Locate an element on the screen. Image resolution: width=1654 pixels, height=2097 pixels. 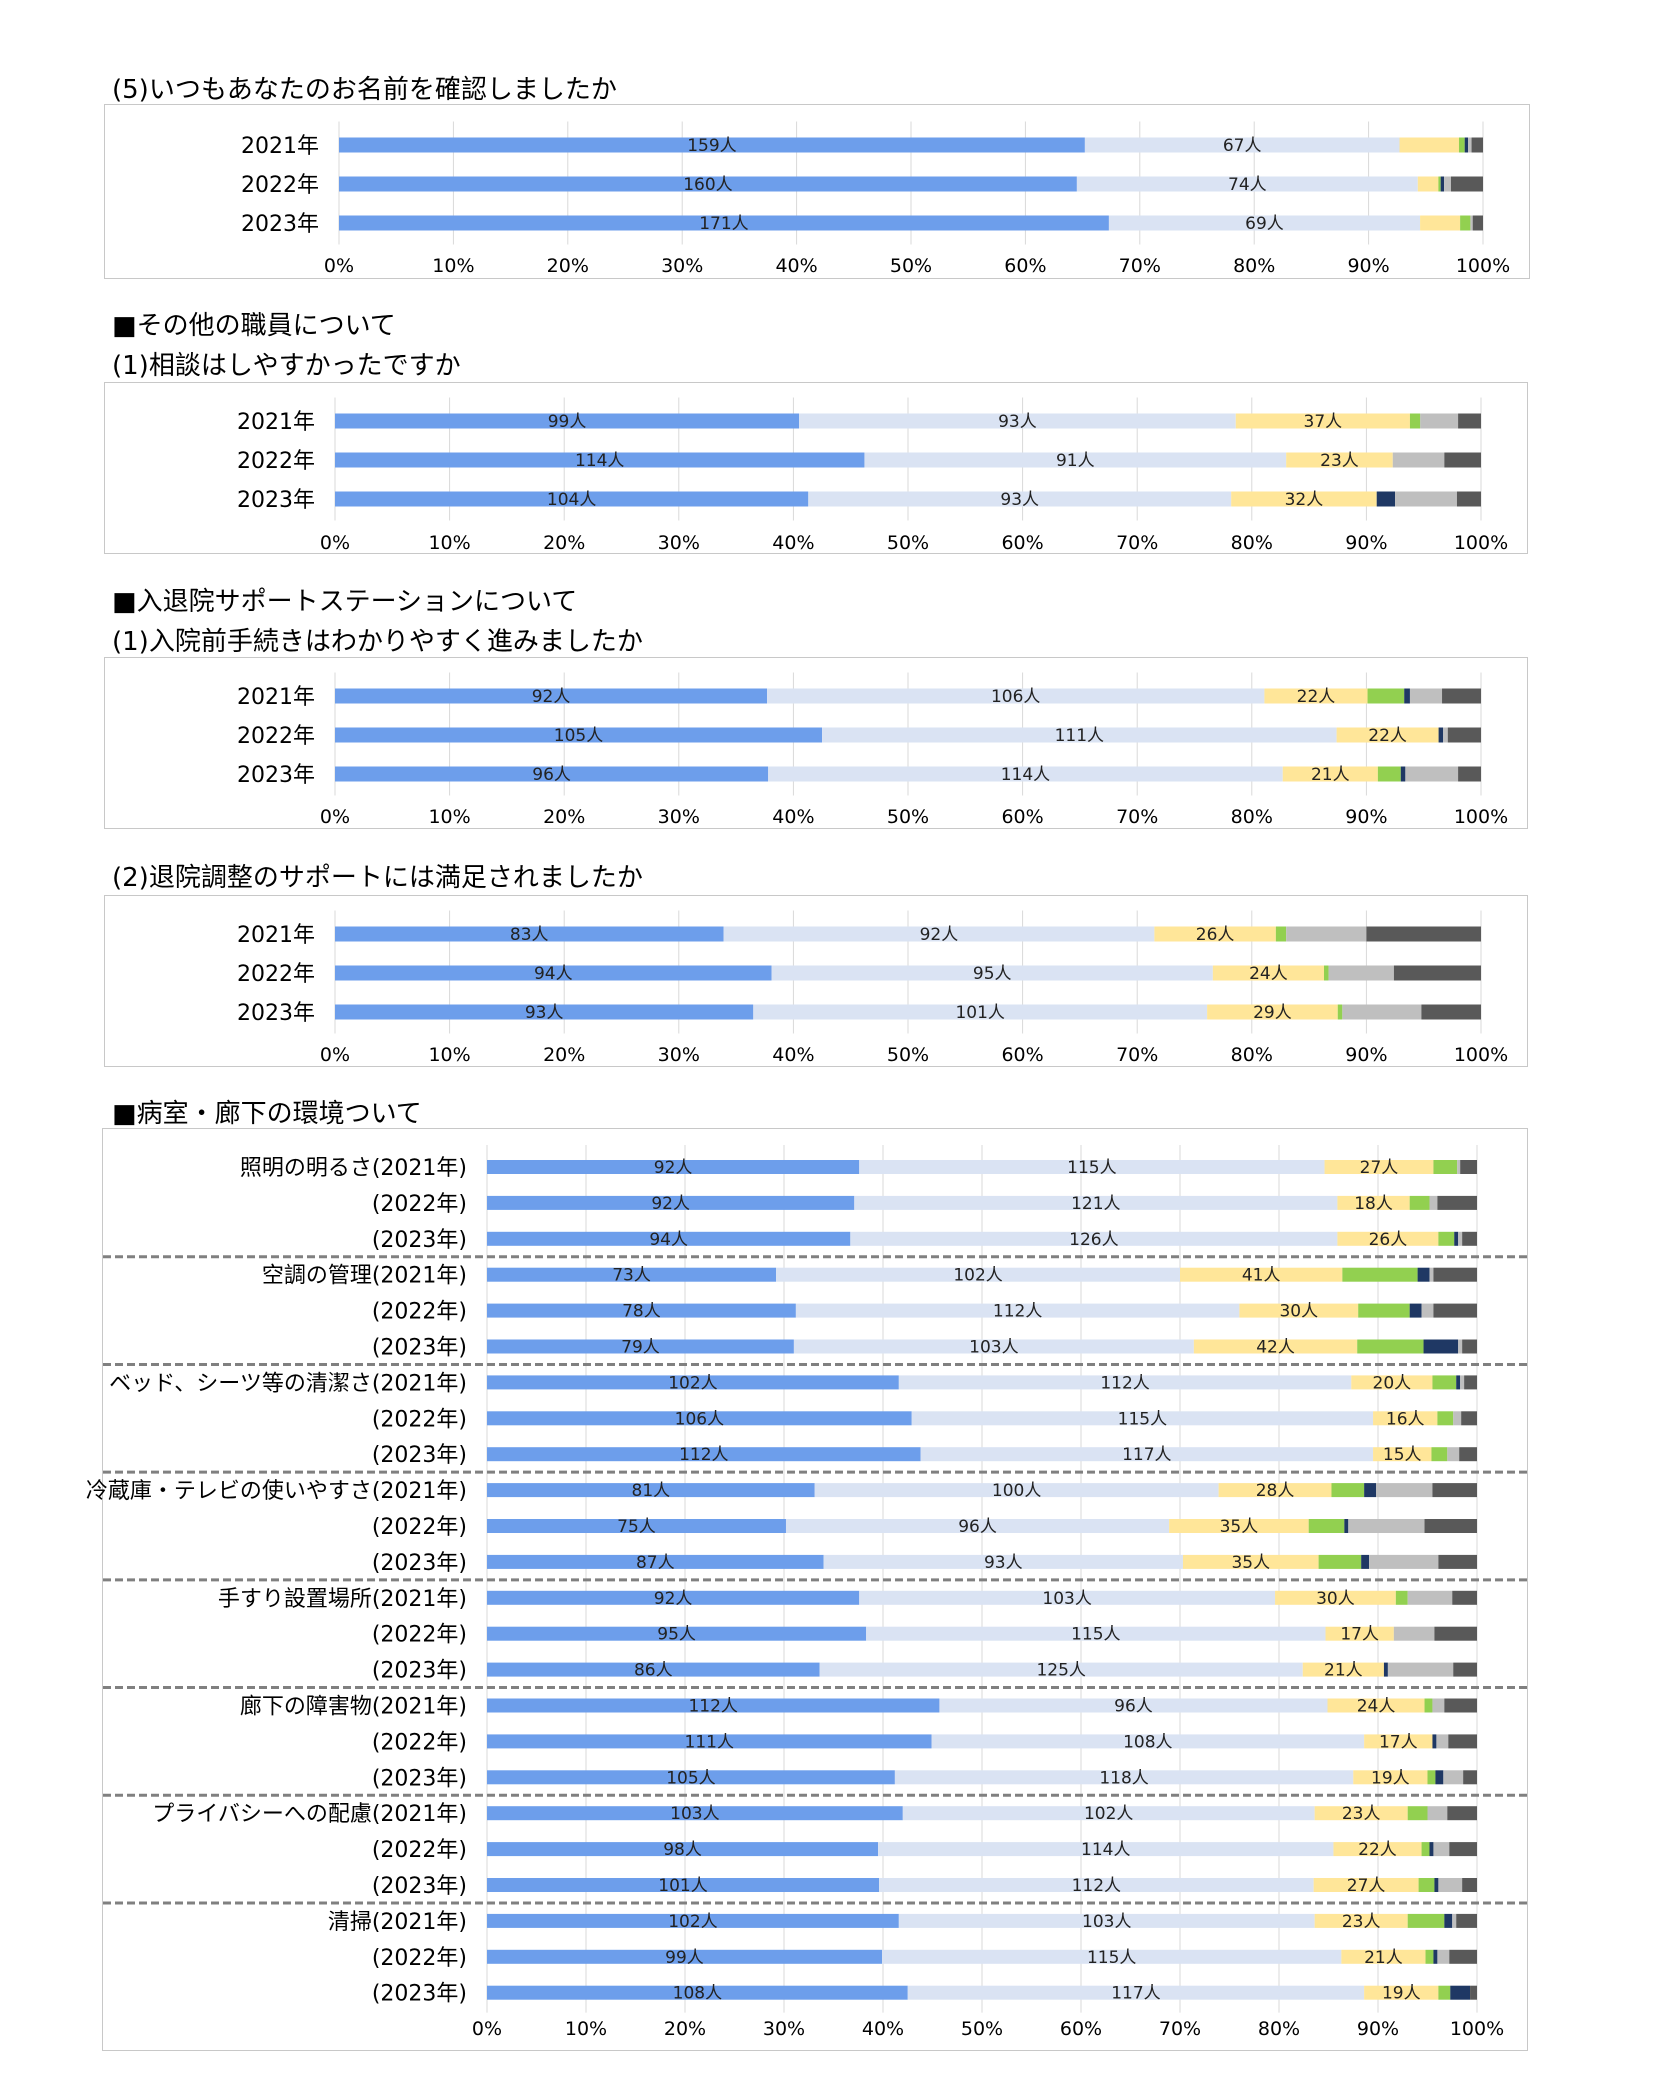
data-label: 83人 is located at coordinates (529, 935).